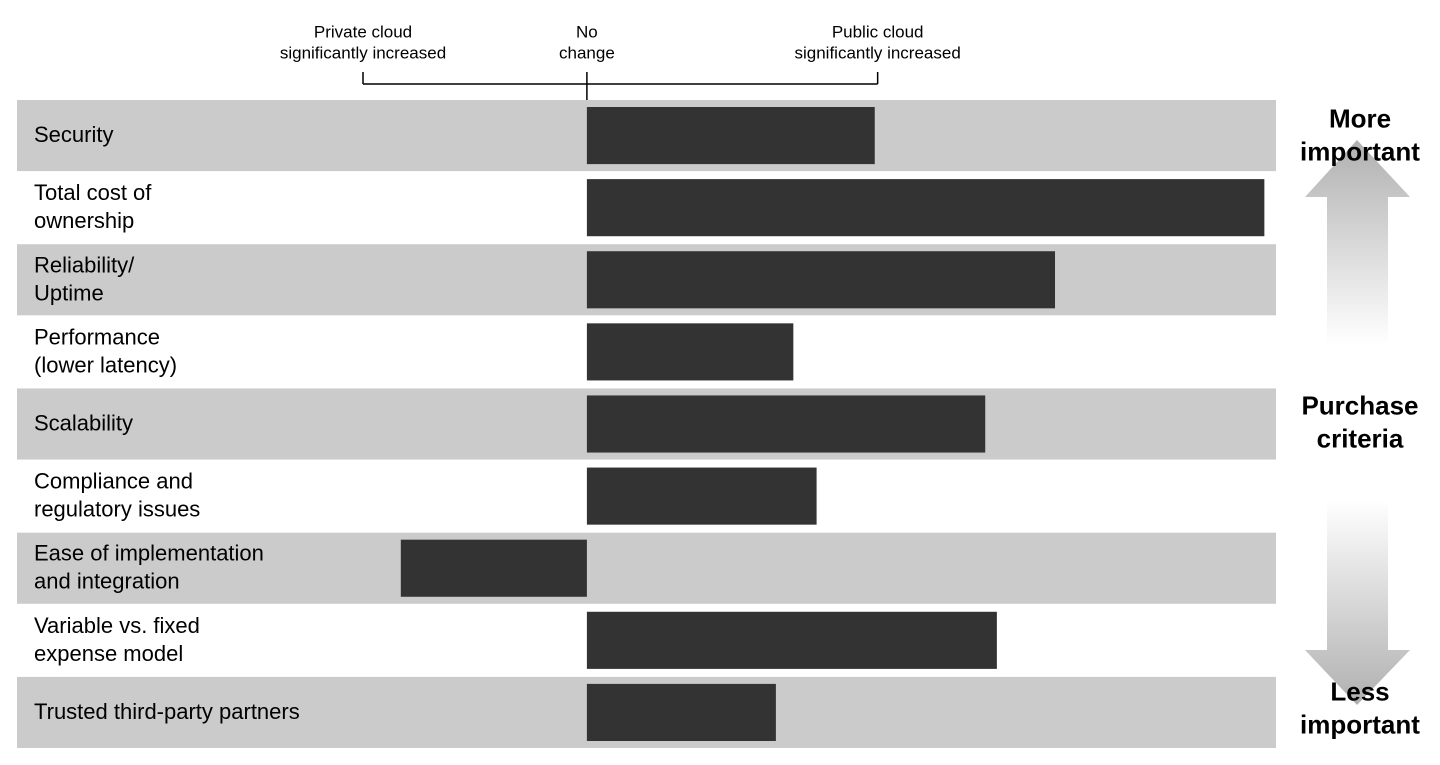  Describe the element at coordinates (84, 278) in the screenshot. I see `category-label: Reliability/Uptime` at that location.